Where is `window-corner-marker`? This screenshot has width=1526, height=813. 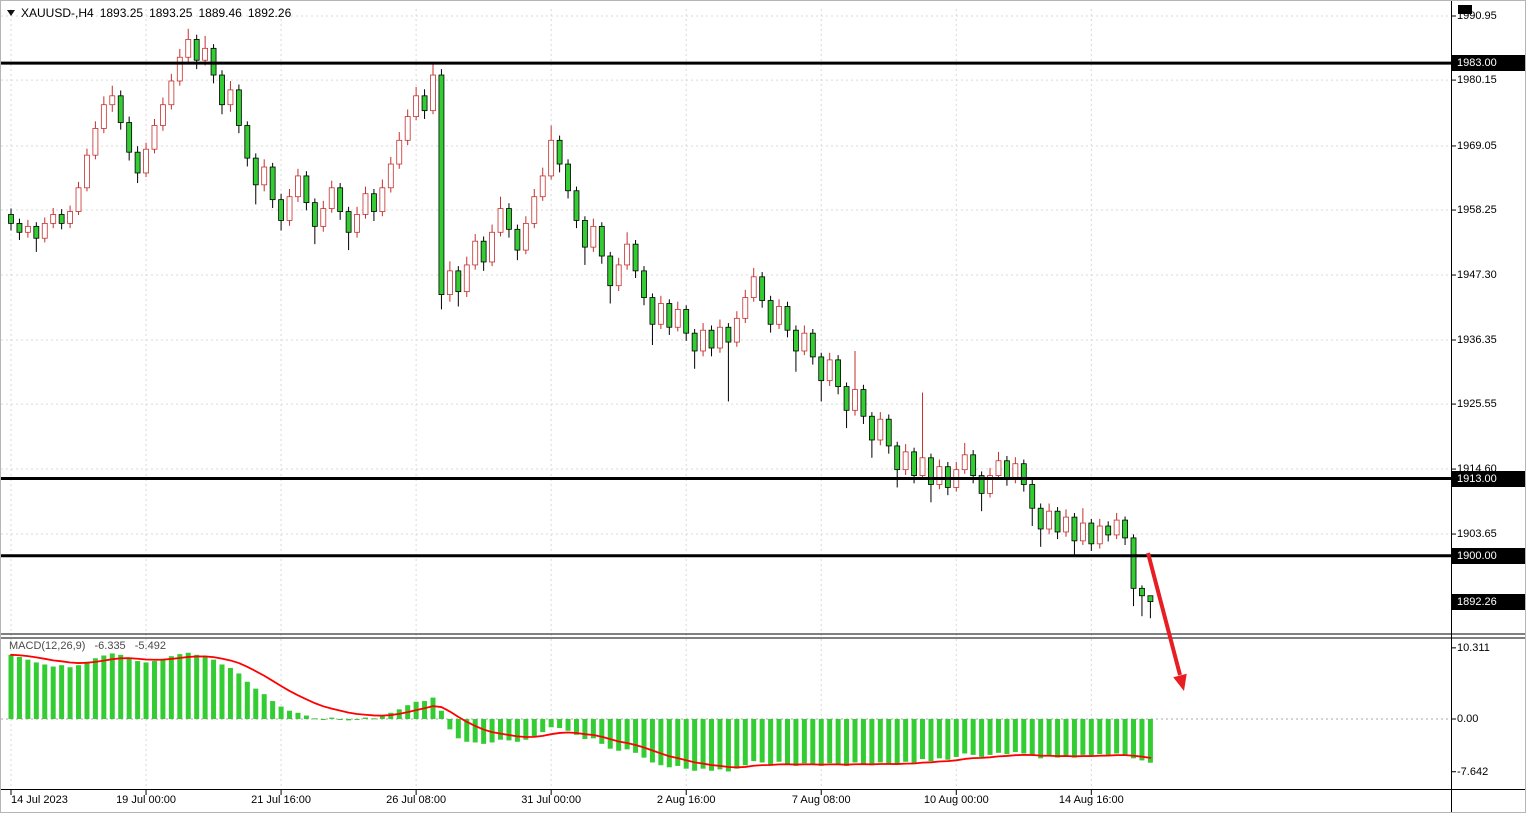 window-corner-marker is located at coordinates (1465, 9).